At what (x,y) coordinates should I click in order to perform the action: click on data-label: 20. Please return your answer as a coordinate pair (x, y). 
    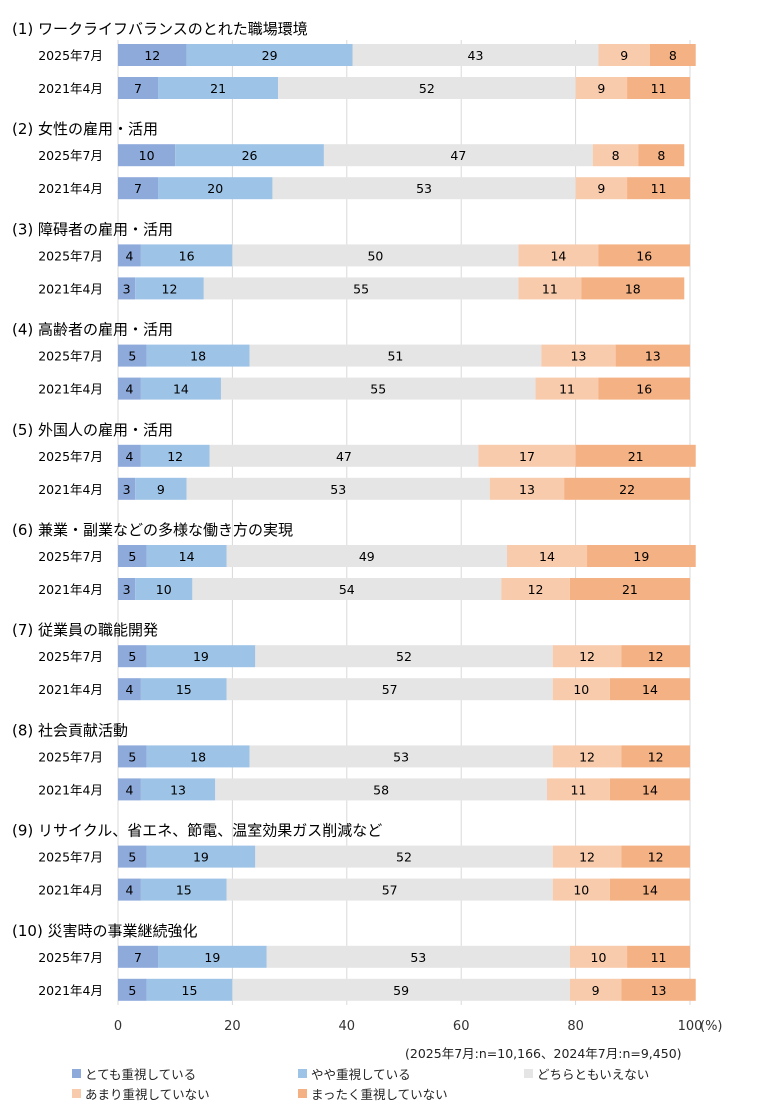
    Looking at the image, I should click on (215, 188).